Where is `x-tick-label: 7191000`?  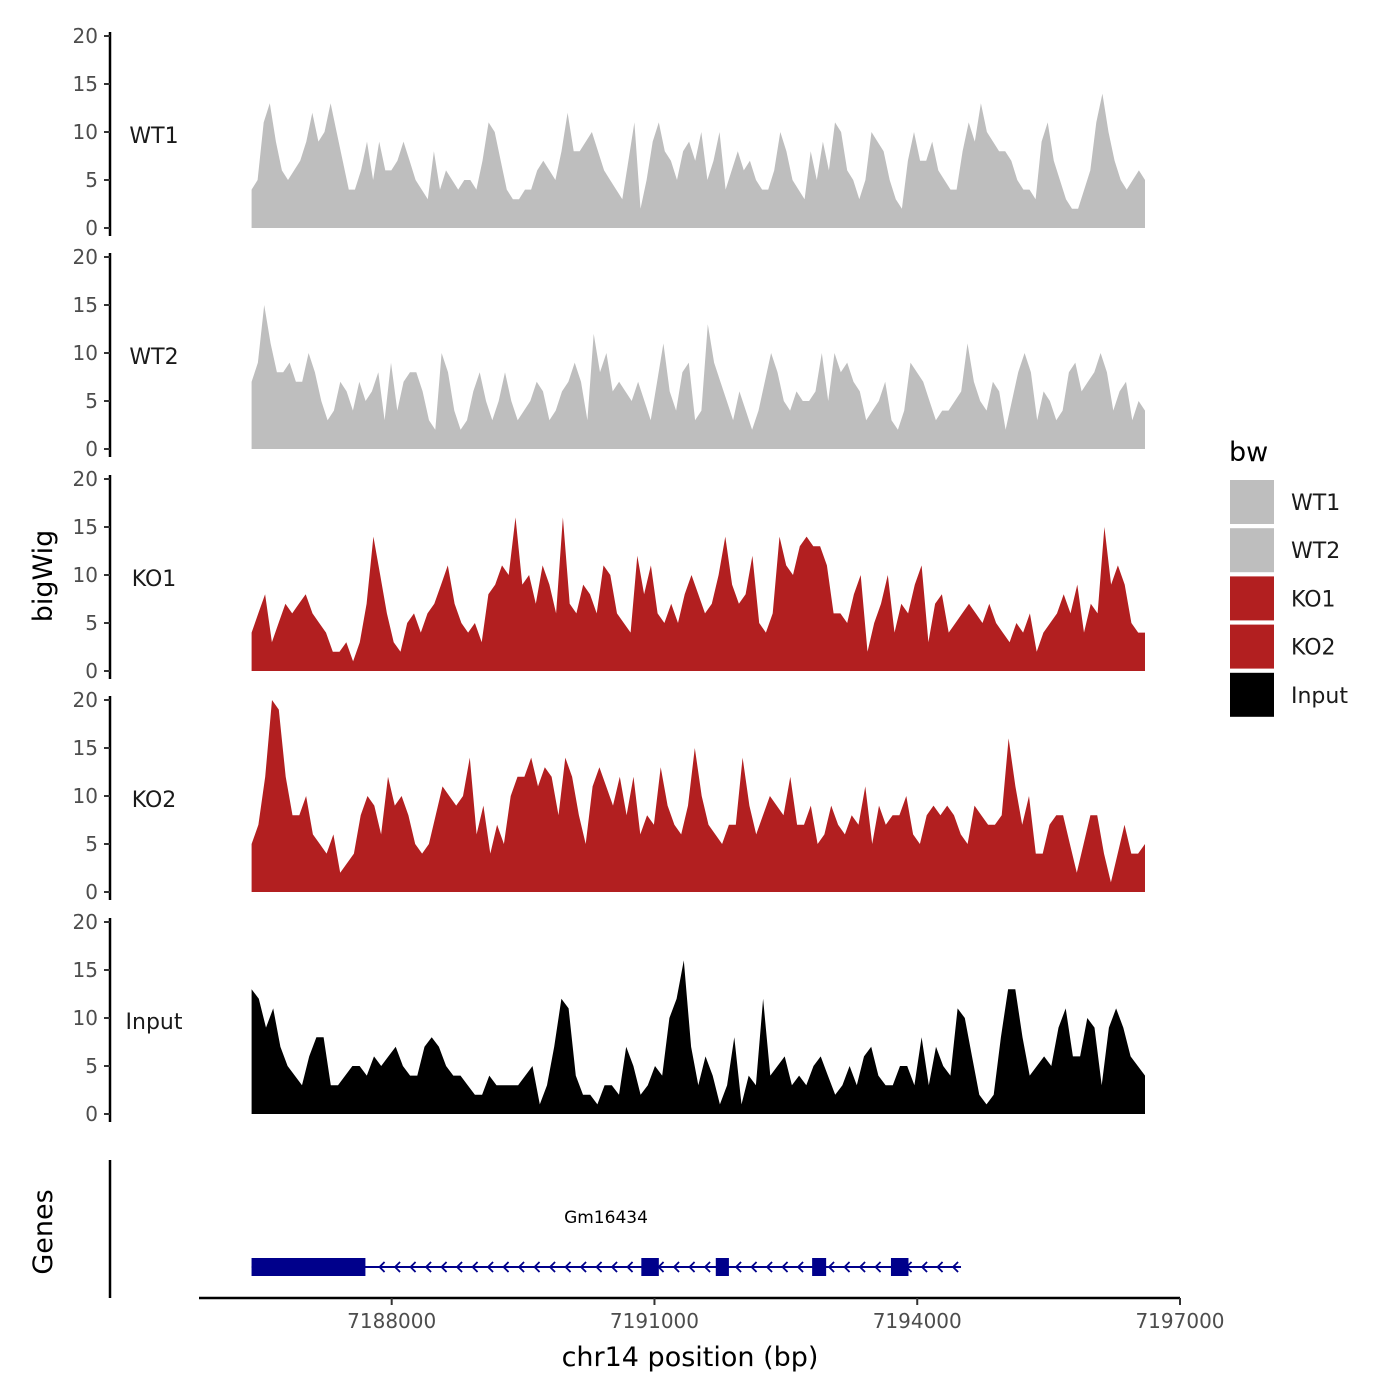 x-tick-label: 7191000 is located at coordinates (654, 1321).